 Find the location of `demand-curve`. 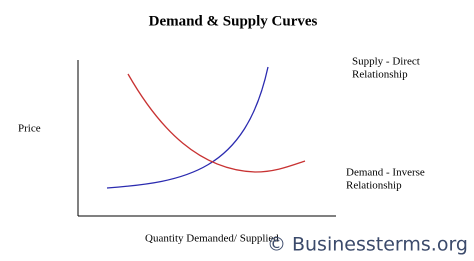

demand-curve is located at coordinates (216, 123).